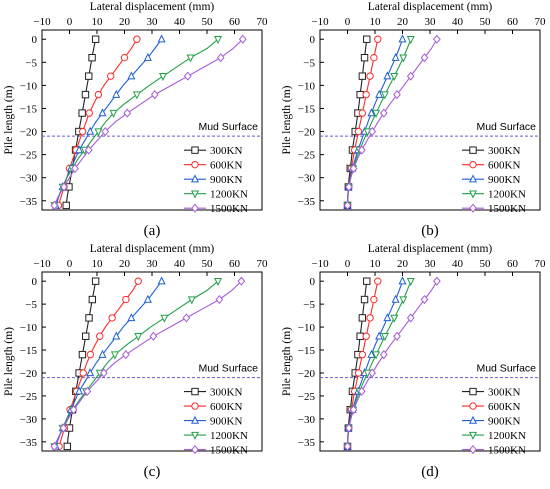 Image resolution: width=550 pixels, height=489 pixels. I want to click on legend-entry: 600KN, so click(491, 166).